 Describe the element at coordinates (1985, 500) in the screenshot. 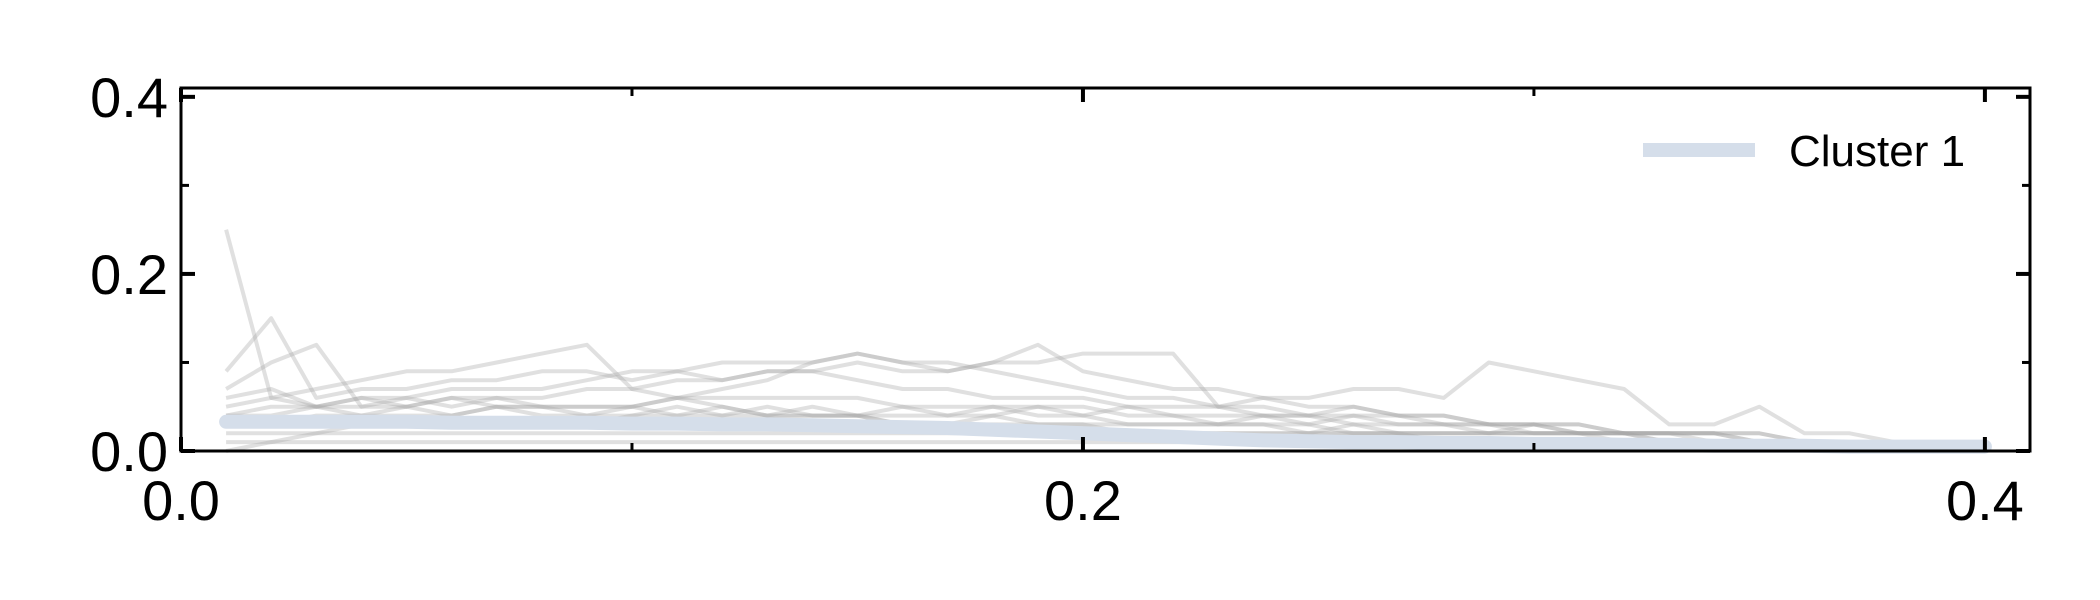

I see `x-tick-label-2: 0.4` at that location.